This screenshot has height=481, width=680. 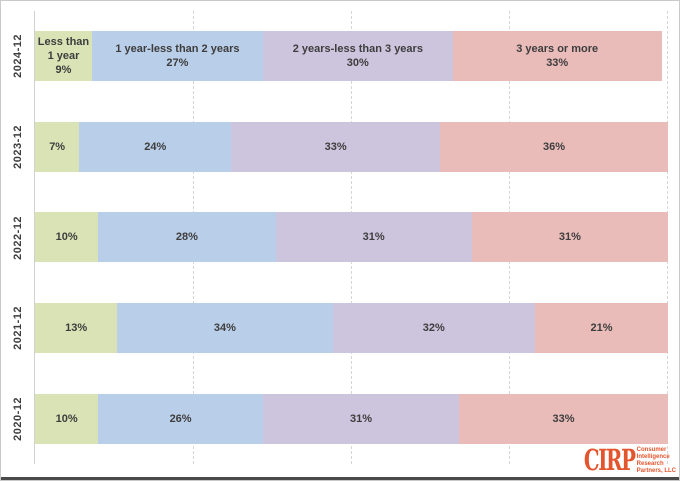 I want to click on y-label-slot: 2024-12, so click(x=17, y=56).